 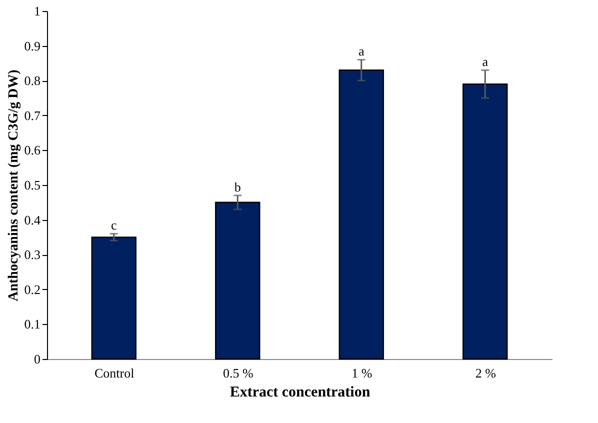 I want to click on y-tick-label: 0.7, so click(x=32, y=115).